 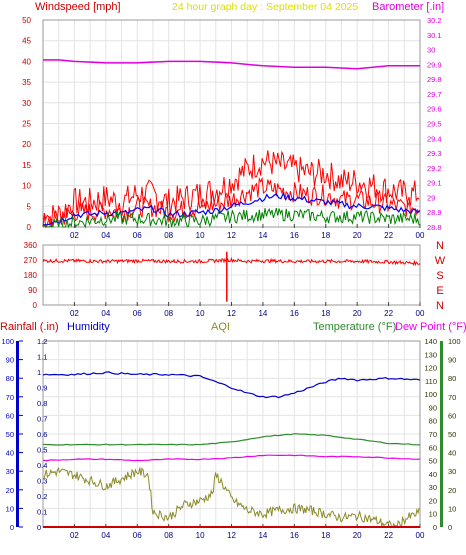 I want to click on barometer-tick-label: 29.1, so click(x=434, y=183).